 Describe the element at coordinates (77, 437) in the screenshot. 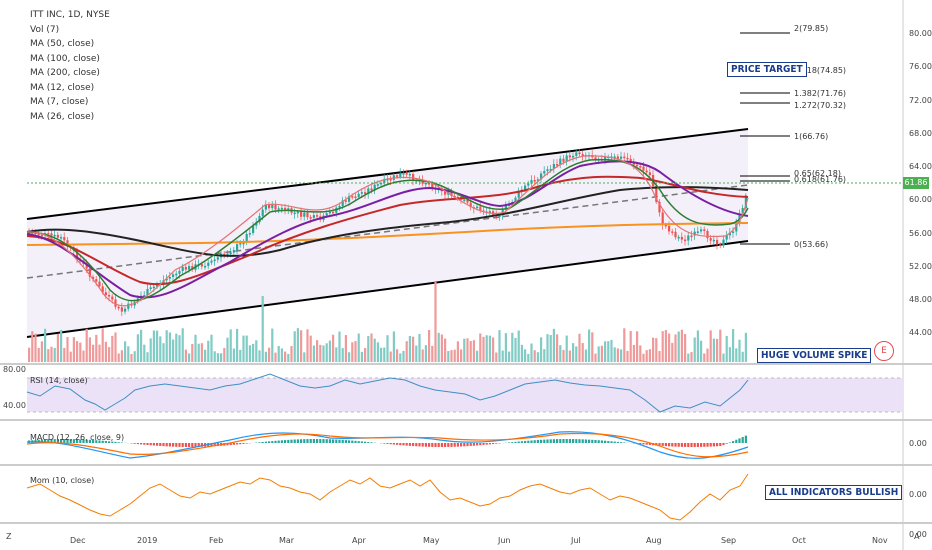

I see `macd-label: MACD (12, 26, close, 9)` at that location.